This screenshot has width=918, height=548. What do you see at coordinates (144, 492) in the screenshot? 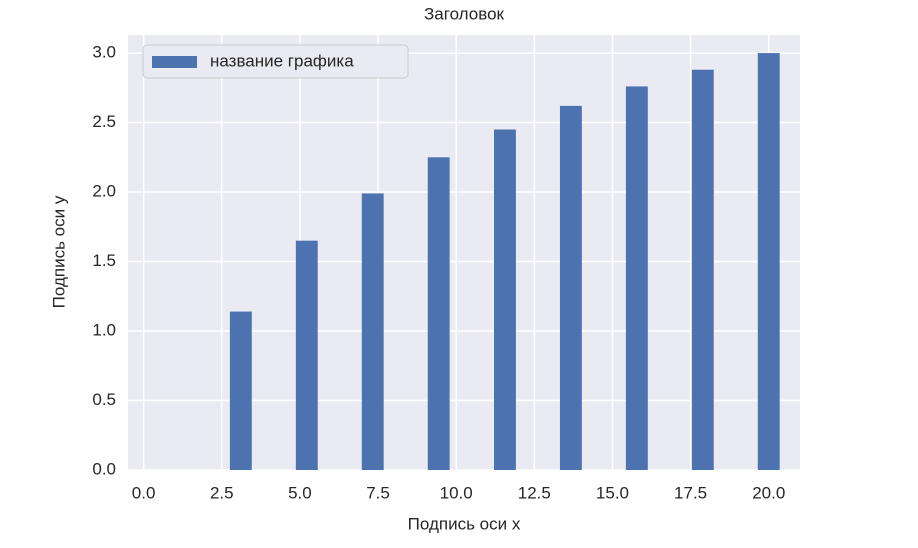
I see `x-tick-label: 0.0` at bounding box center [144, 492].